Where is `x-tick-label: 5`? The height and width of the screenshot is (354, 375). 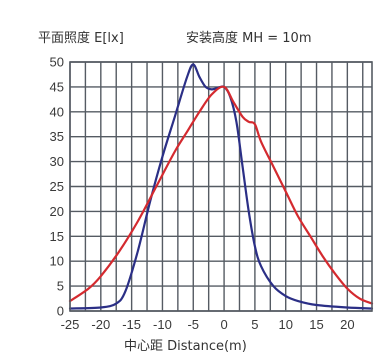
x-tick-label: 5 is located at coordinates (254, 324).